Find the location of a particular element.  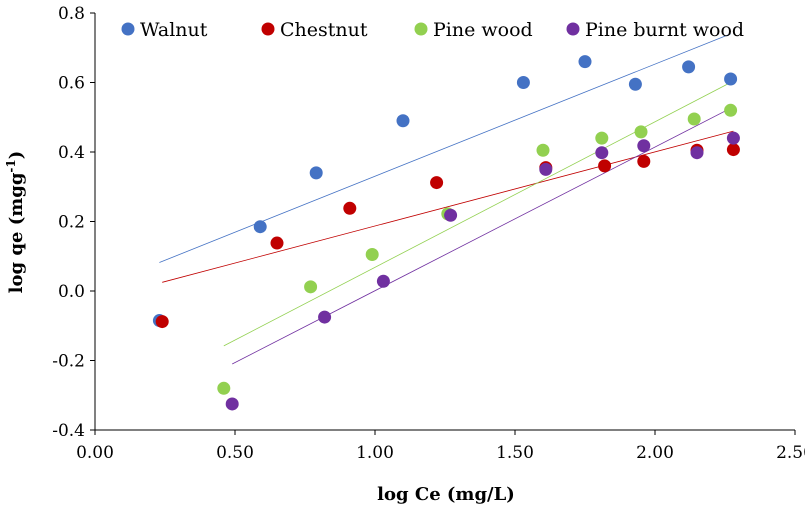

y-tick-label: 0.2 is located at coordinates (71, 223).